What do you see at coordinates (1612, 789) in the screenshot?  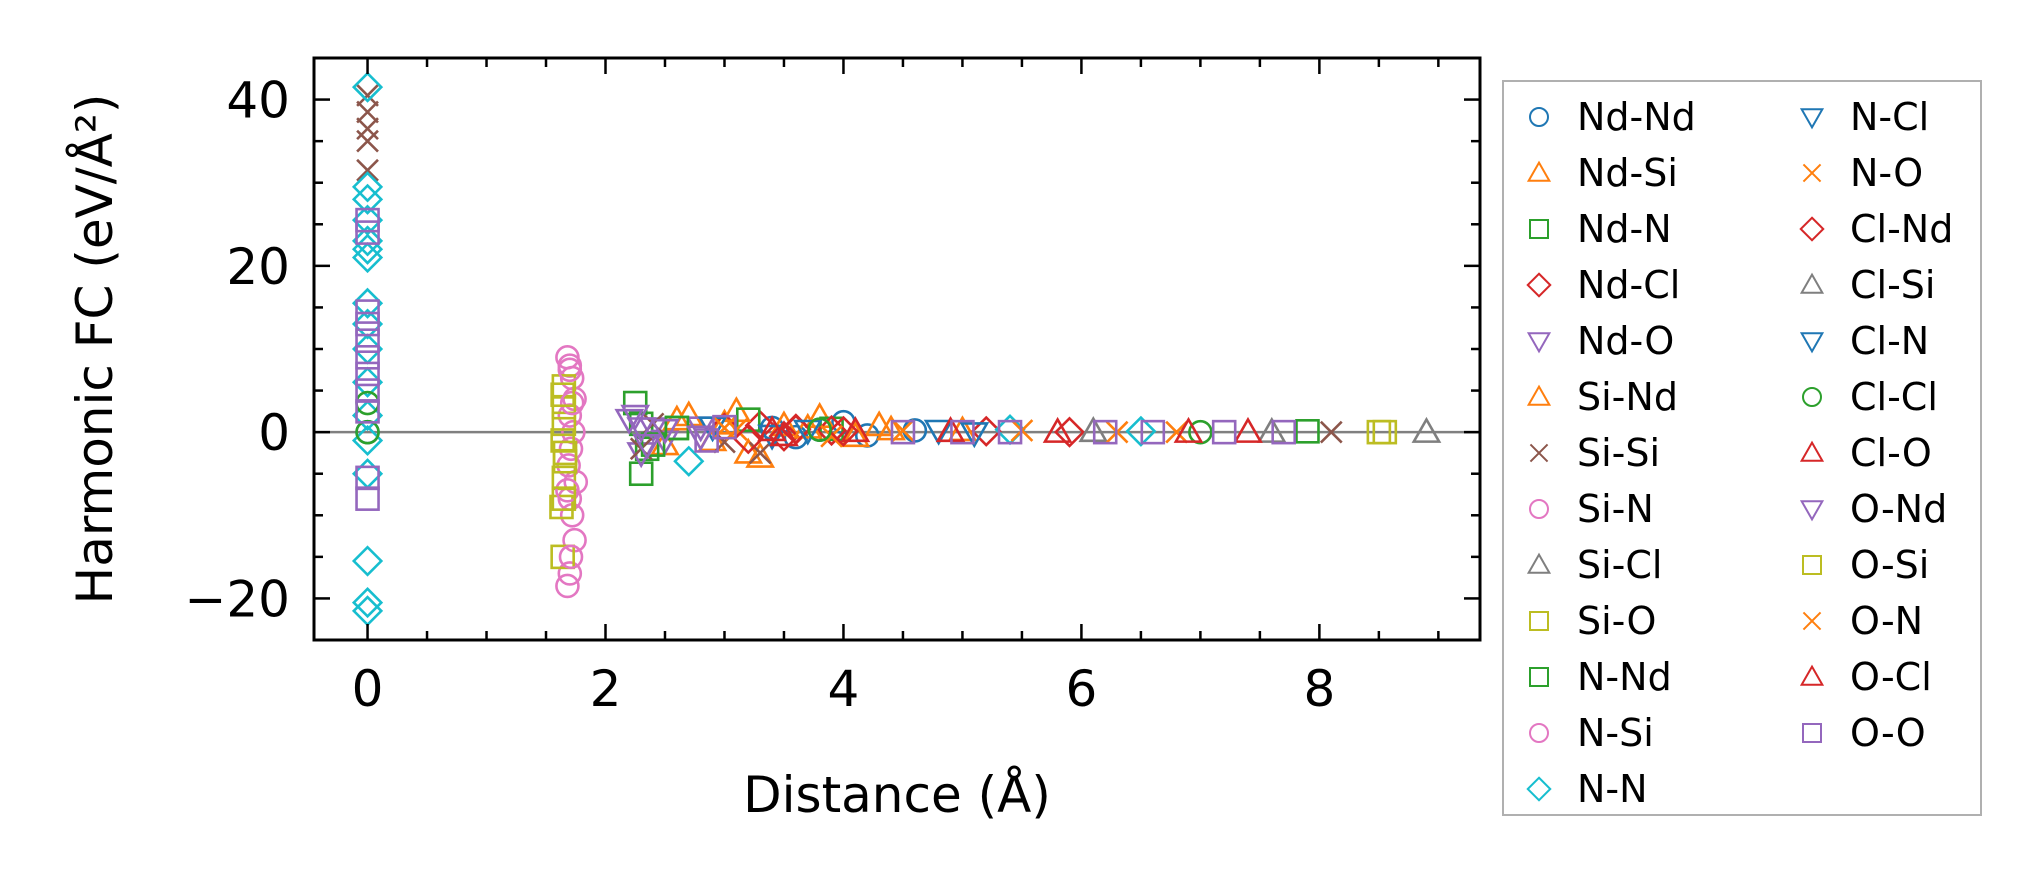 I see `legend-label: N-N` at bounding box center [1612, 789].